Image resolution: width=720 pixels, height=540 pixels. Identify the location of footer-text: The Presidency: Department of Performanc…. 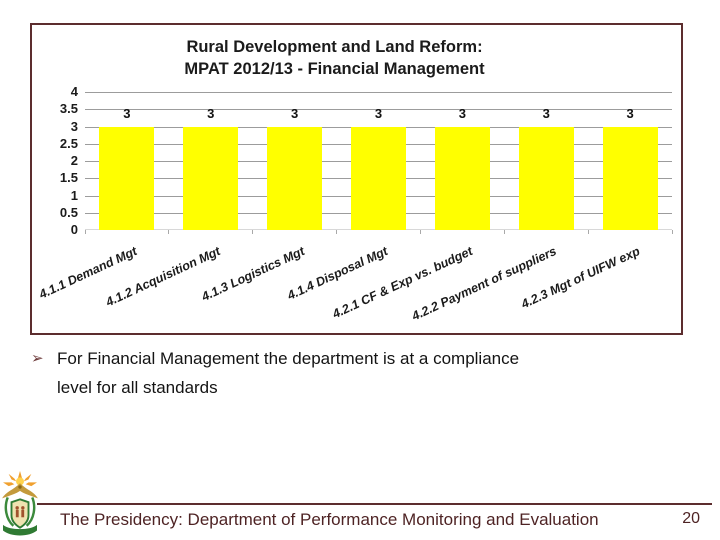
(329, 519).